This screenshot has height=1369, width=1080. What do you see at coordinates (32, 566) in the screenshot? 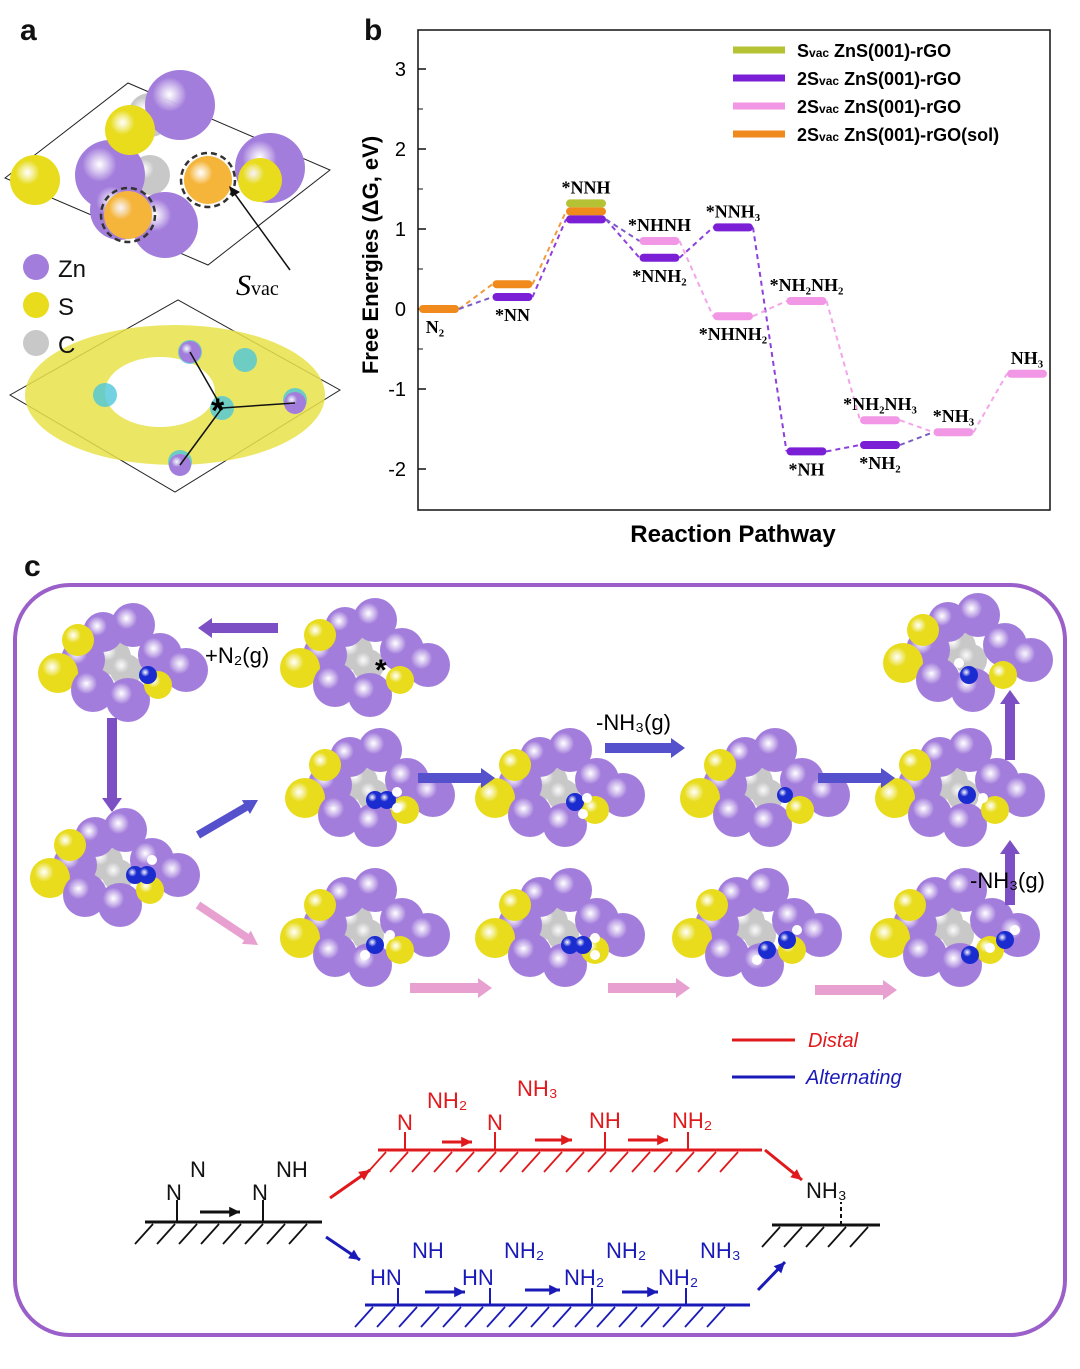
I see `panel-c-letter: c` at bounding box center [32, 566].